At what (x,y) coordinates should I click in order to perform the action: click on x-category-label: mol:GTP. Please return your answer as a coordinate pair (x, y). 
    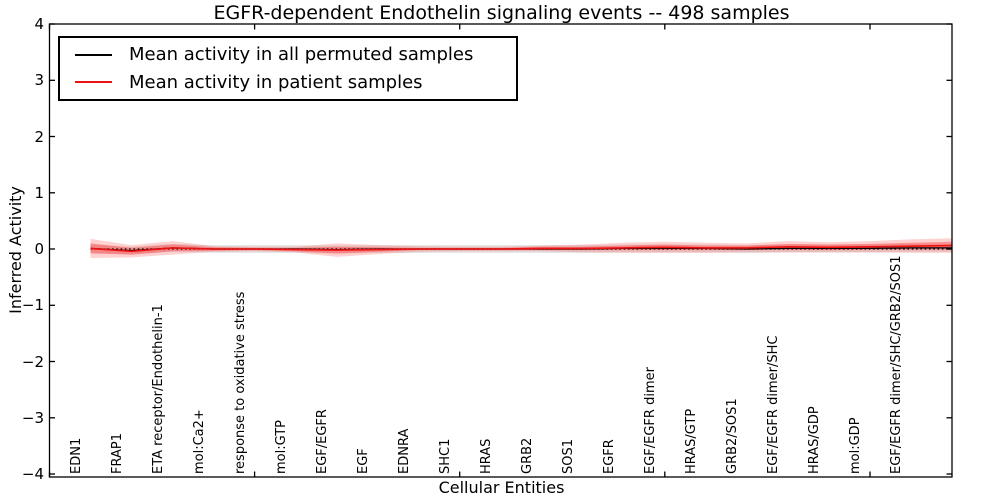
    Looking at the image, I should click on (282, 447).